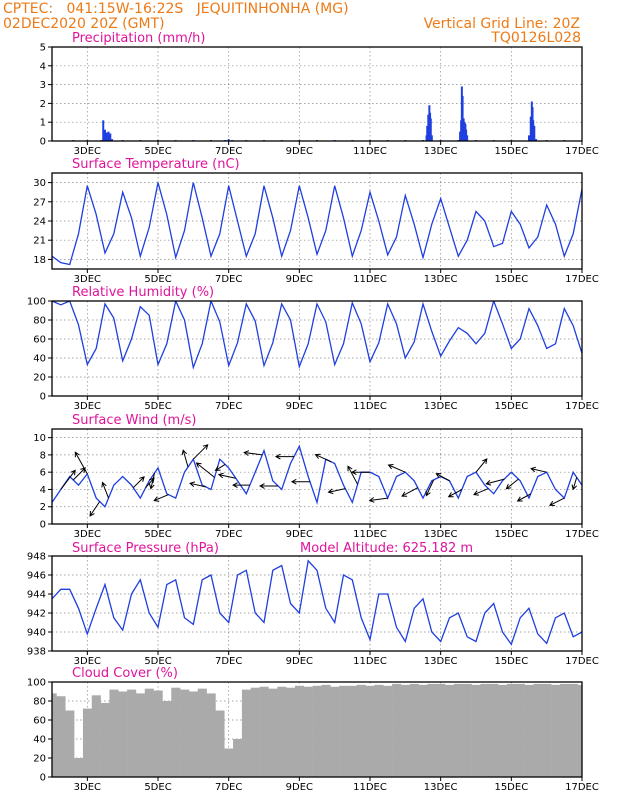 The image size is (618, 800). I want to click on pressure-model-altitude: Model Altitude: 625.182 m, so click(386, 548).